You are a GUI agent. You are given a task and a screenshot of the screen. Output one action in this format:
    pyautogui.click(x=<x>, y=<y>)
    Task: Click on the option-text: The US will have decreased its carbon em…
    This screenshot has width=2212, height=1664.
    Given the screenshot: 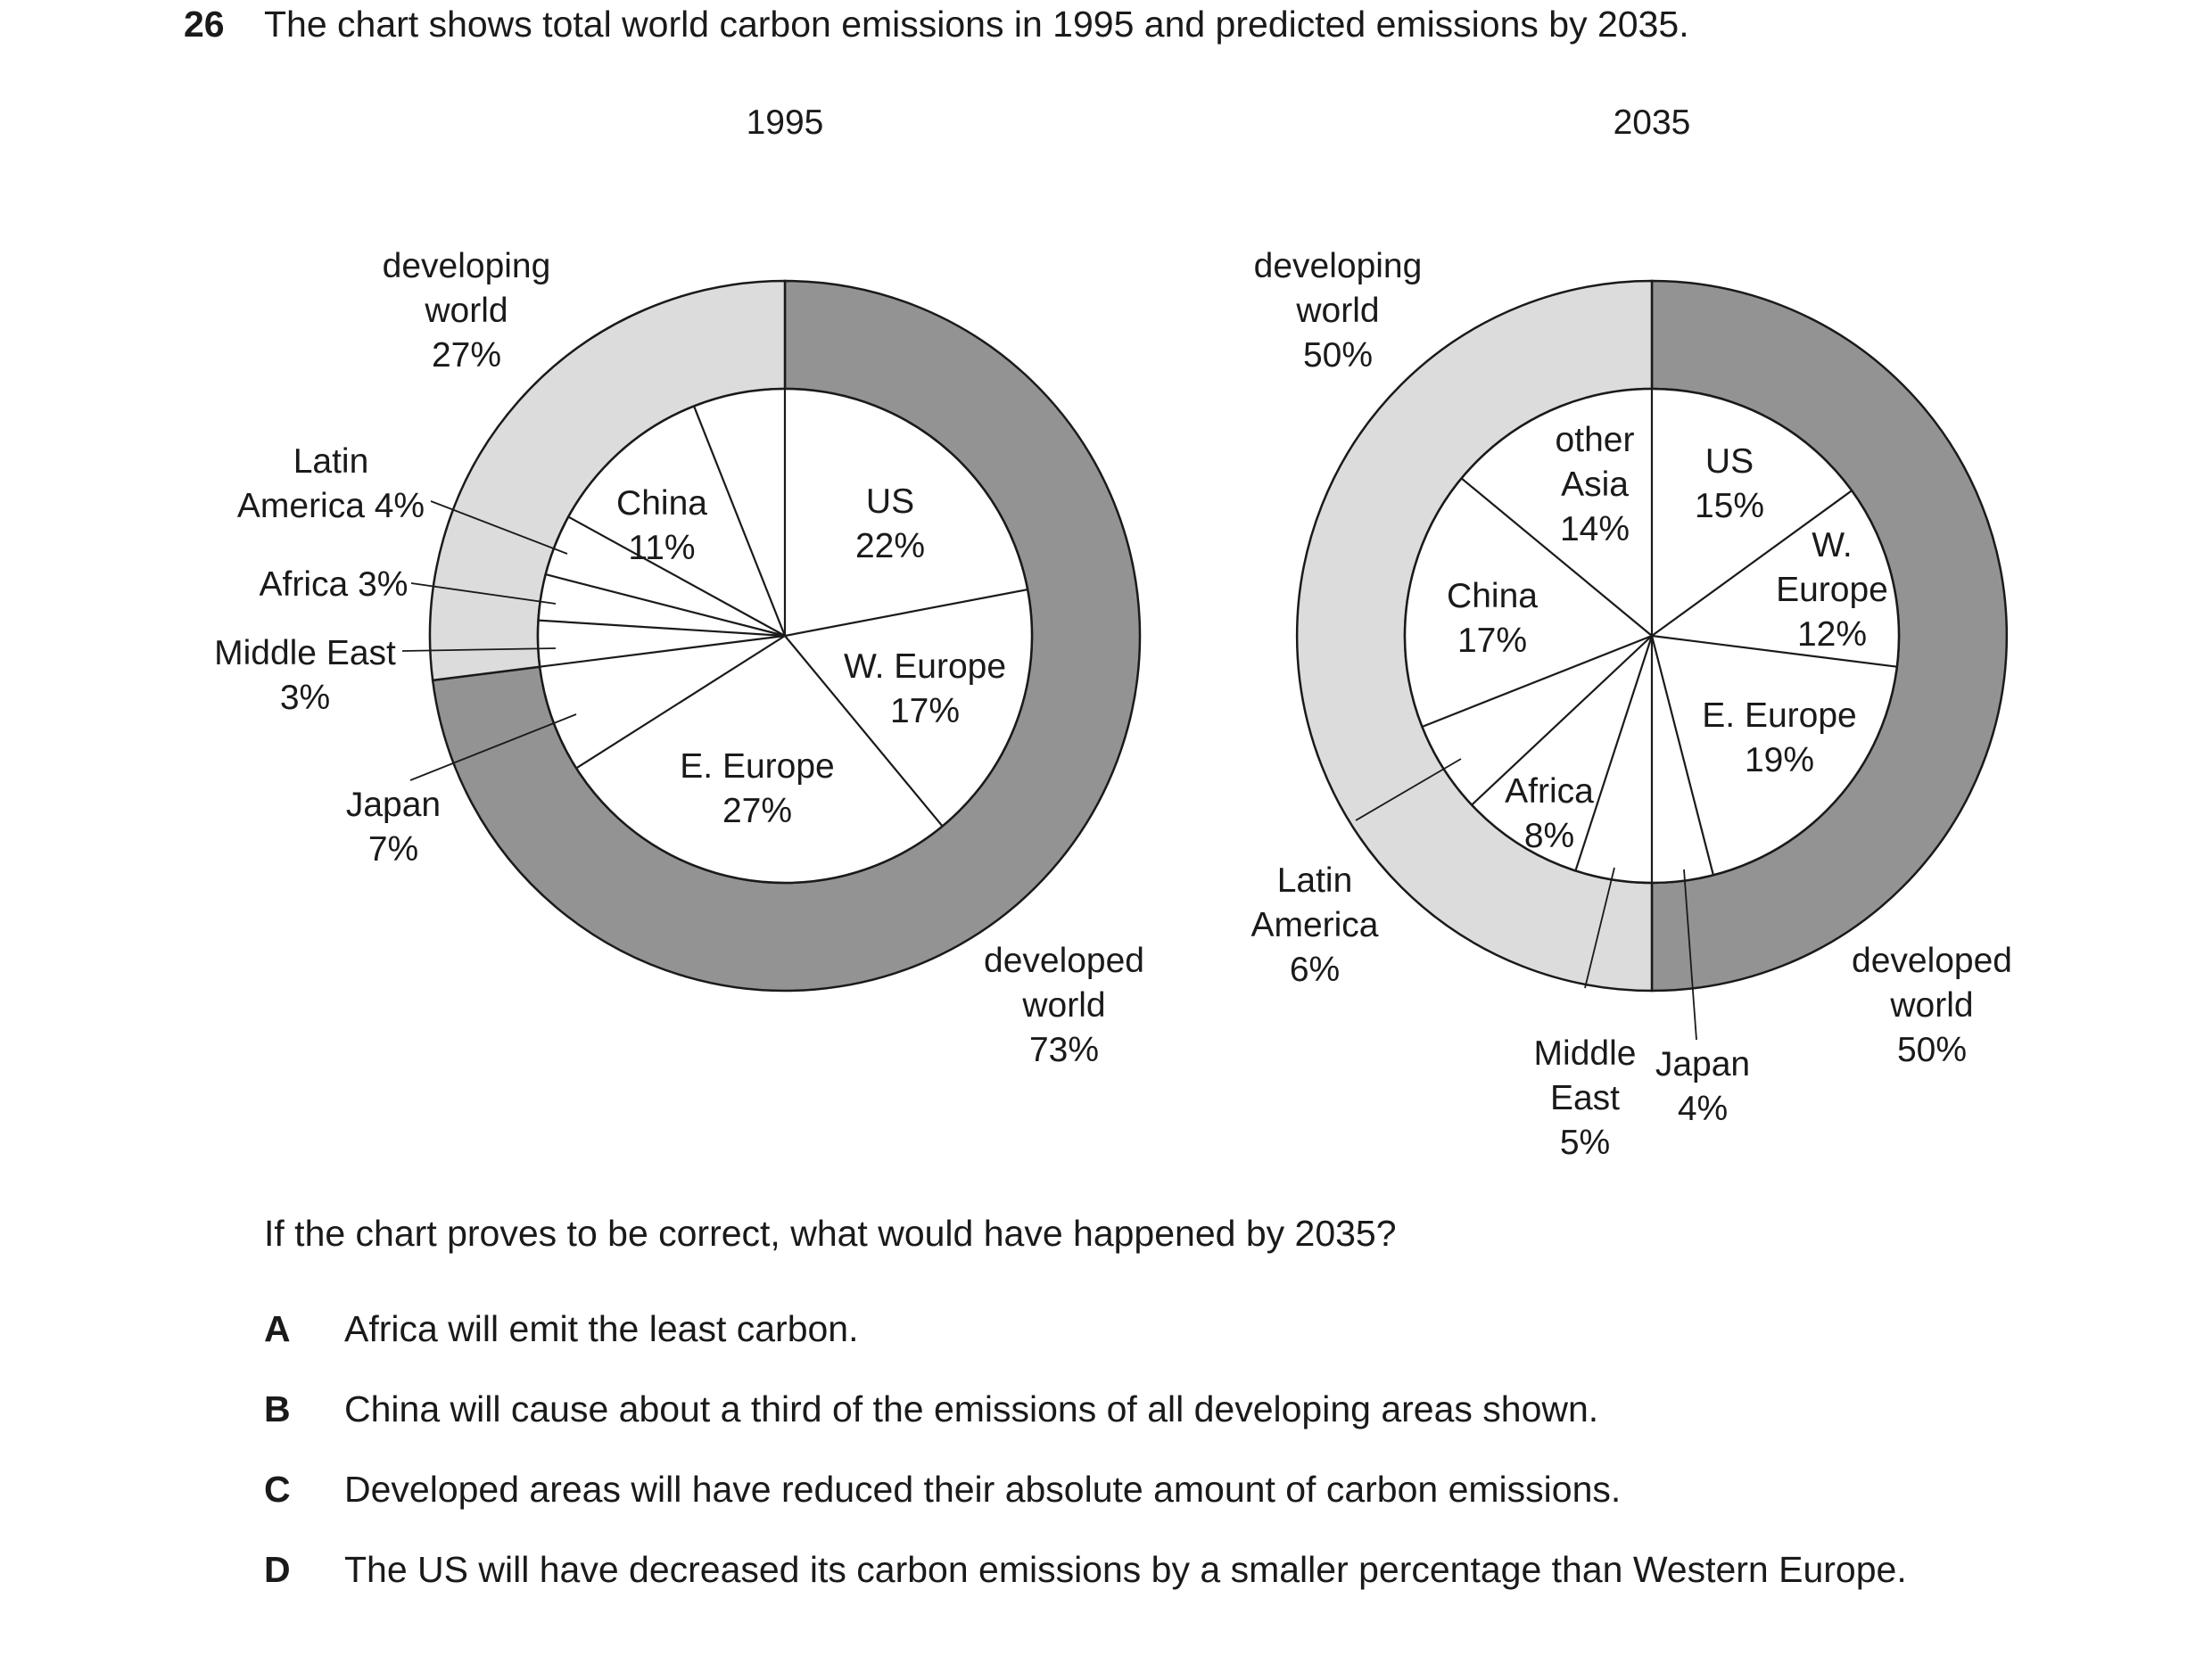 What is the action you would take?
    pyautogui.click(x=1125, y=1570)
    